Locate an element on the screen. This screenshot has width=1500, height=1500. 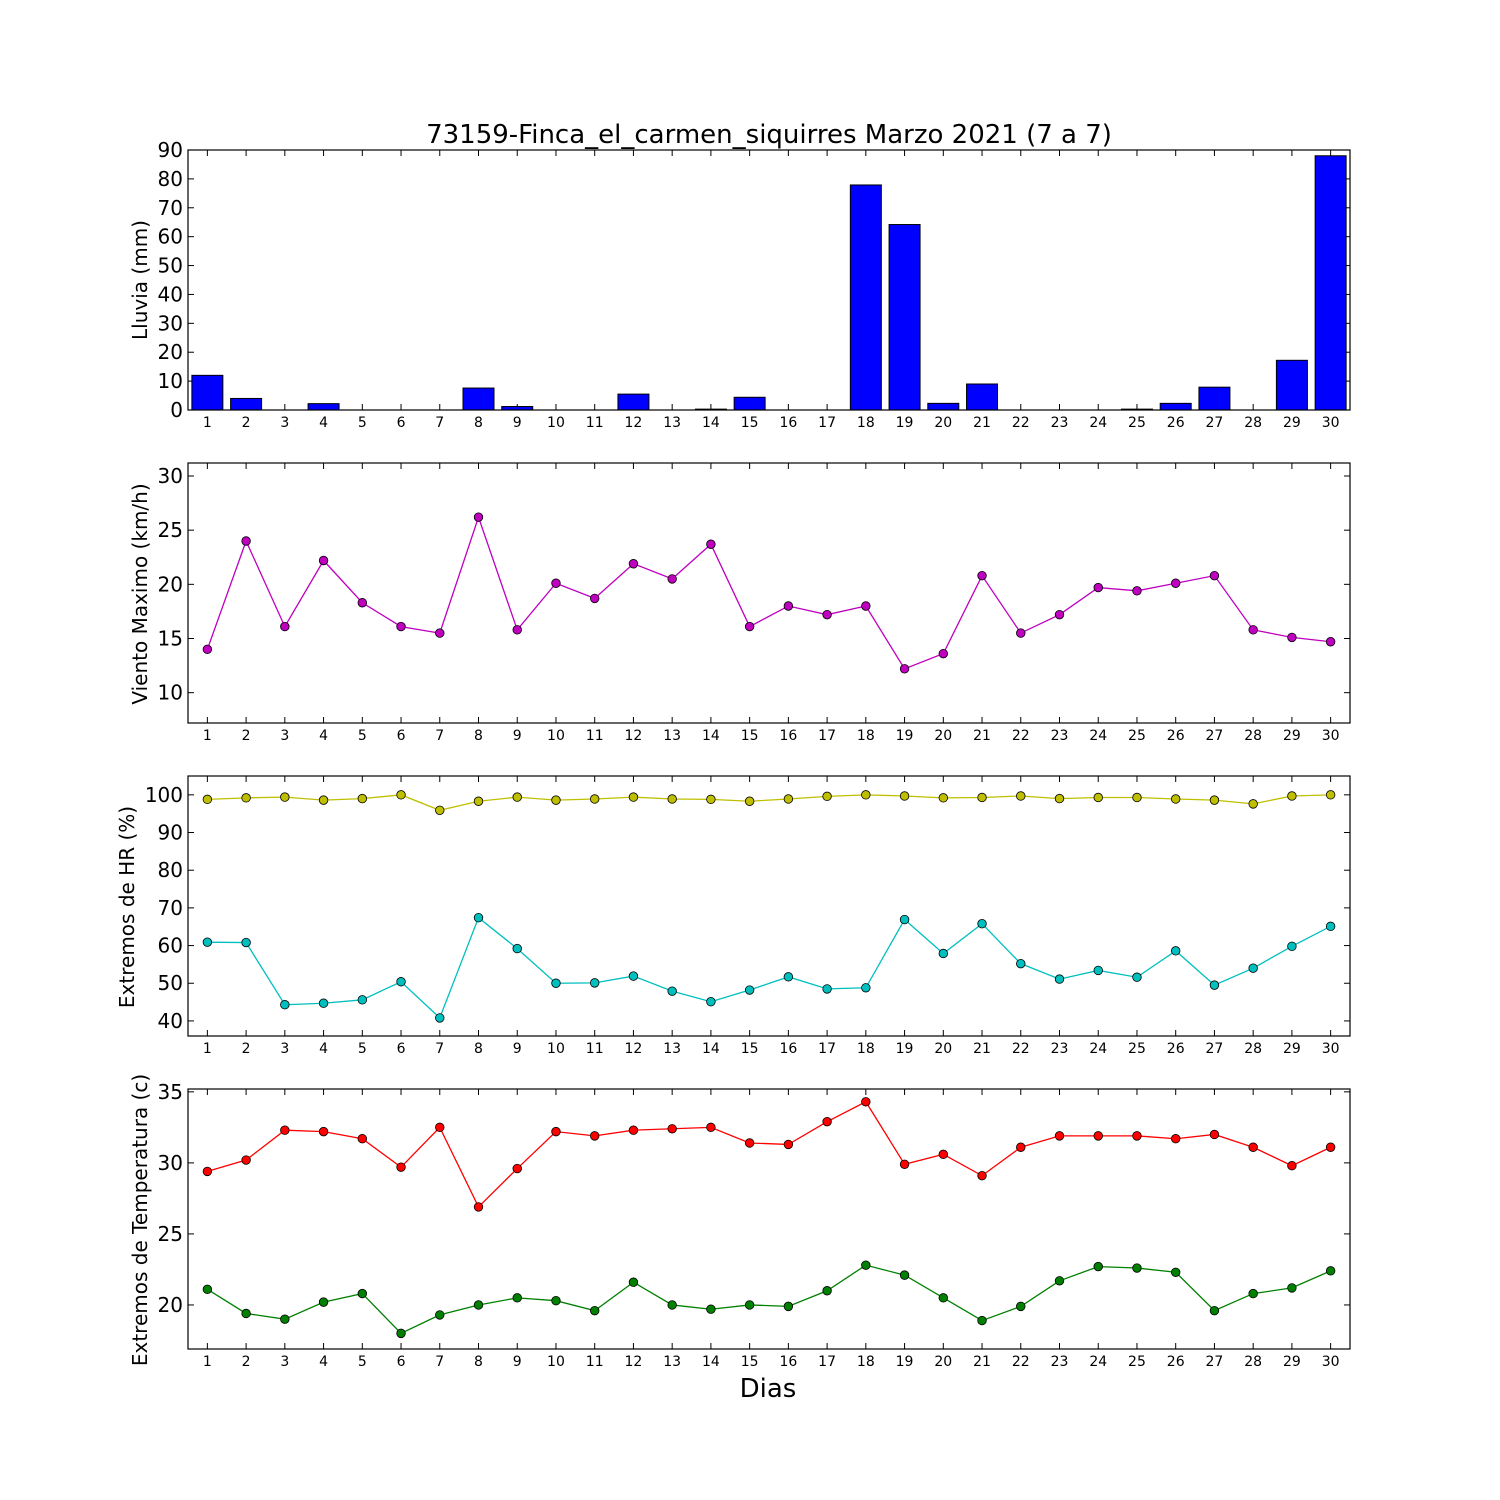
x-tick-label: 15 is located at coordinates (750, 423).